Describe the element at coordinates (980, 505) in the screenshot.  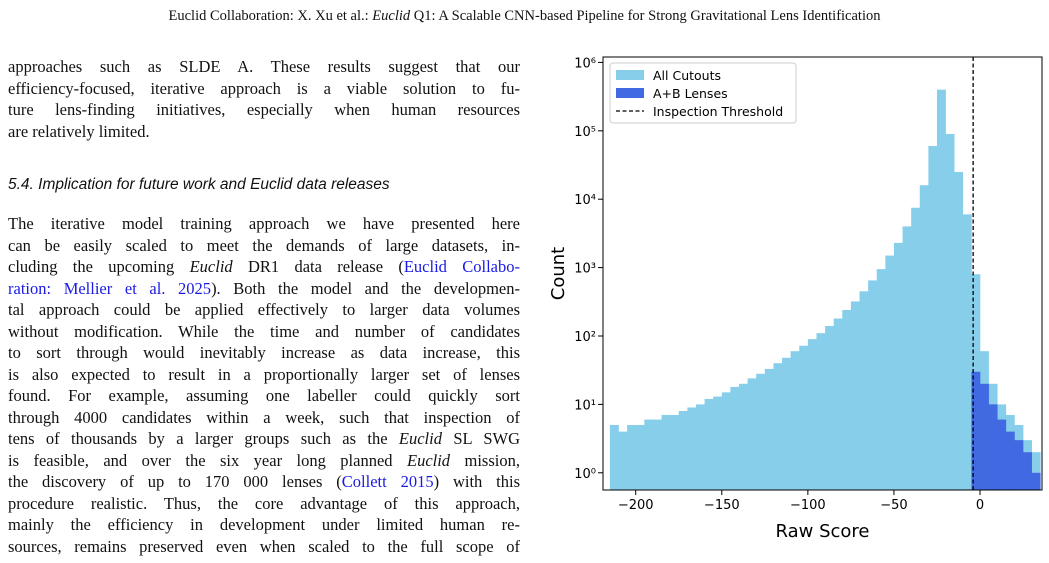
I see `x-tick-label: 0` at that location.